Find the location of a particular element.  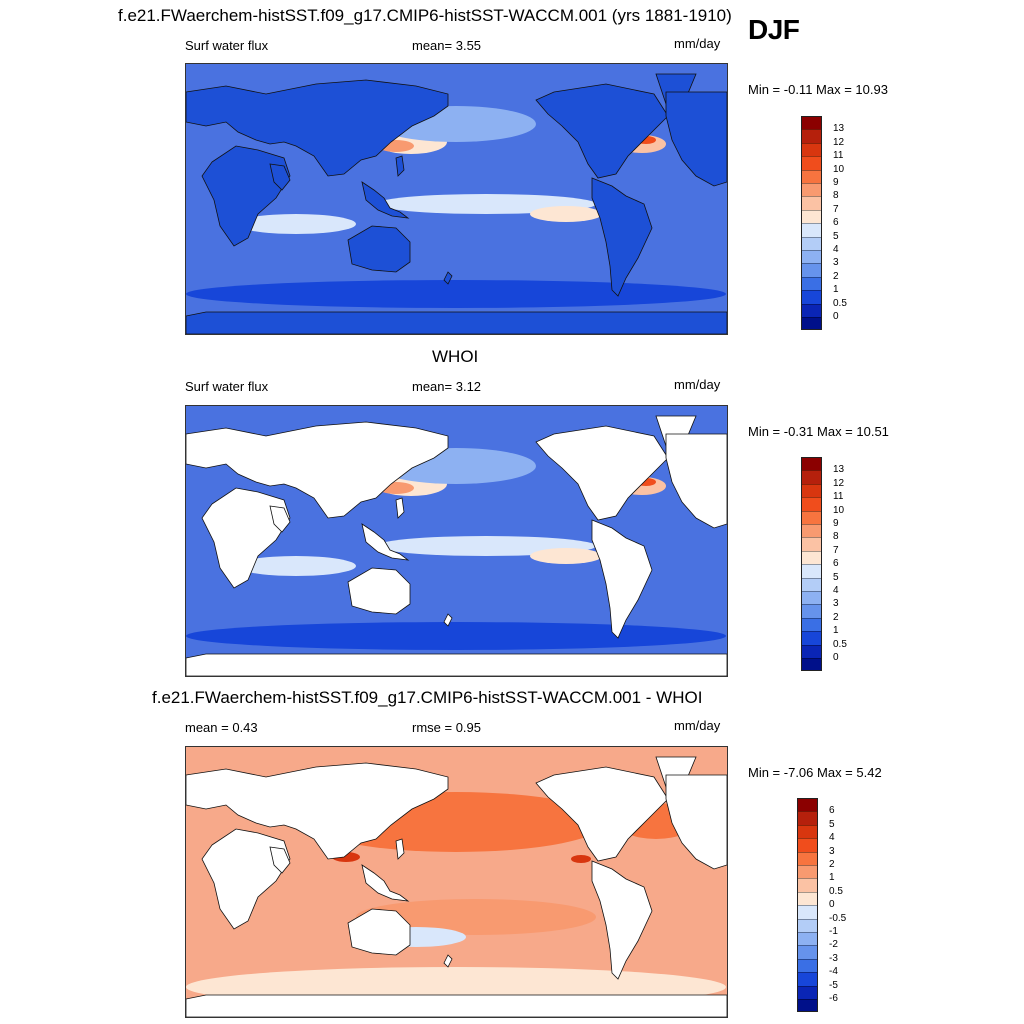

panel1-map is located at coordinates (456, 199).